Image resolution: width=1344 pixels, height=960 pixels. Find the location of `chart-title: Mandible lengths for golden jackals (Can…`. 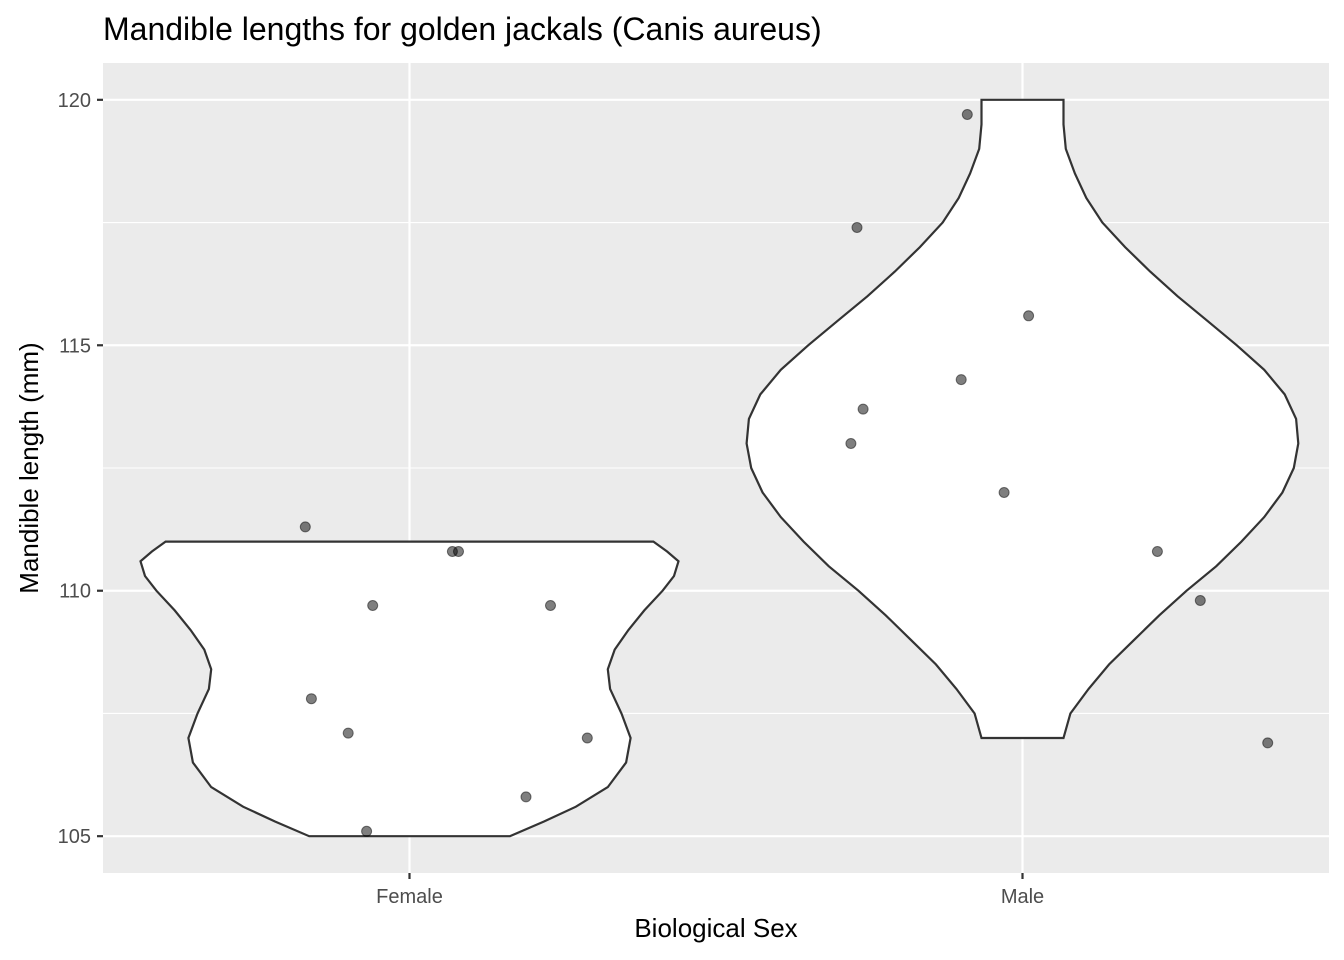

chart-title: Mandible lengths for golden jackals (Can… is located at coordinates (462, 29).